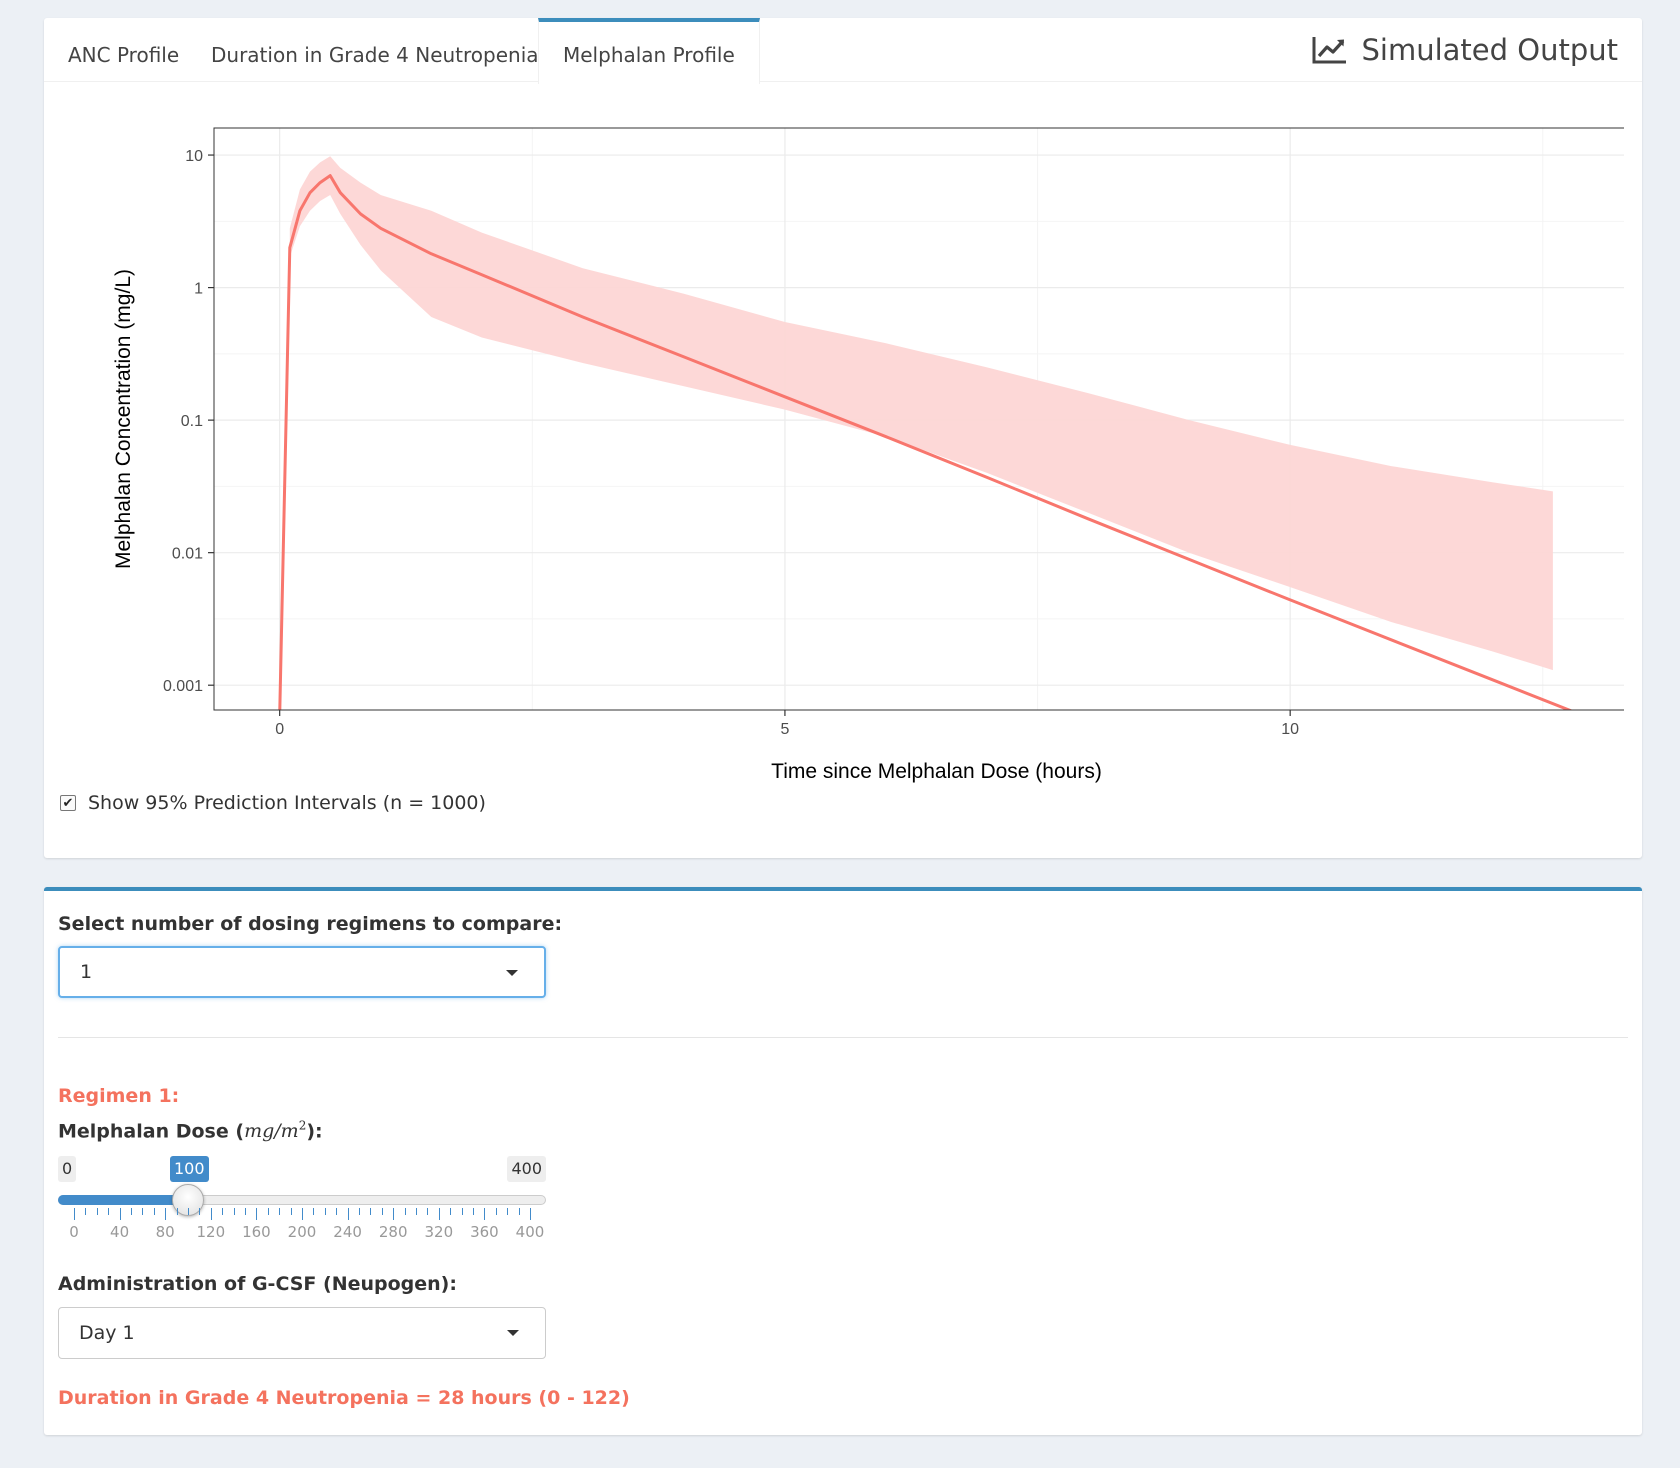 Image resolution: width=1680 pixels, height=1468 pixels. I want to click on y-tick-label: 0.01, so click(187, 554).